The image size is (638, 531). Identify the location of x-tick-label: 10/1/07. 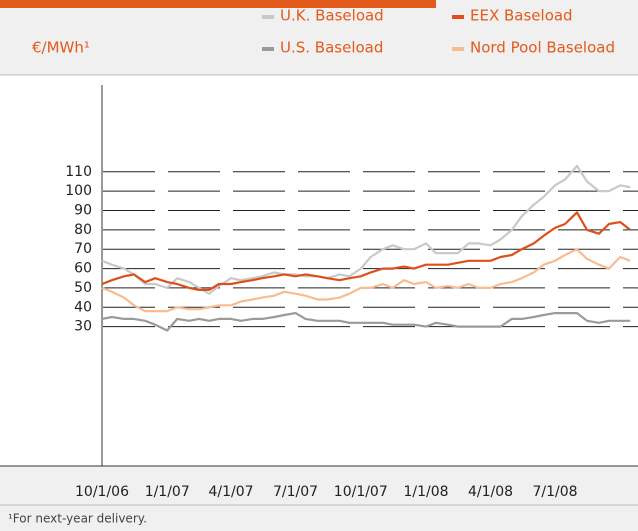
(361, 492).